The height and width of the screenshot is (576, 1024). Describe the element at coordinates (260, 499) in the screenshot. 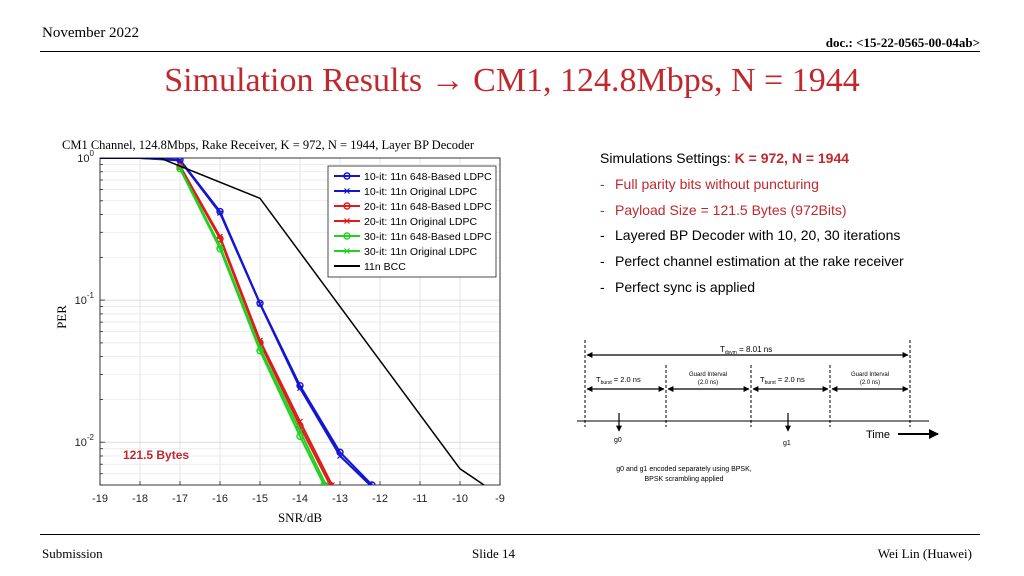

I see `x-tick-label: -15` at that location.